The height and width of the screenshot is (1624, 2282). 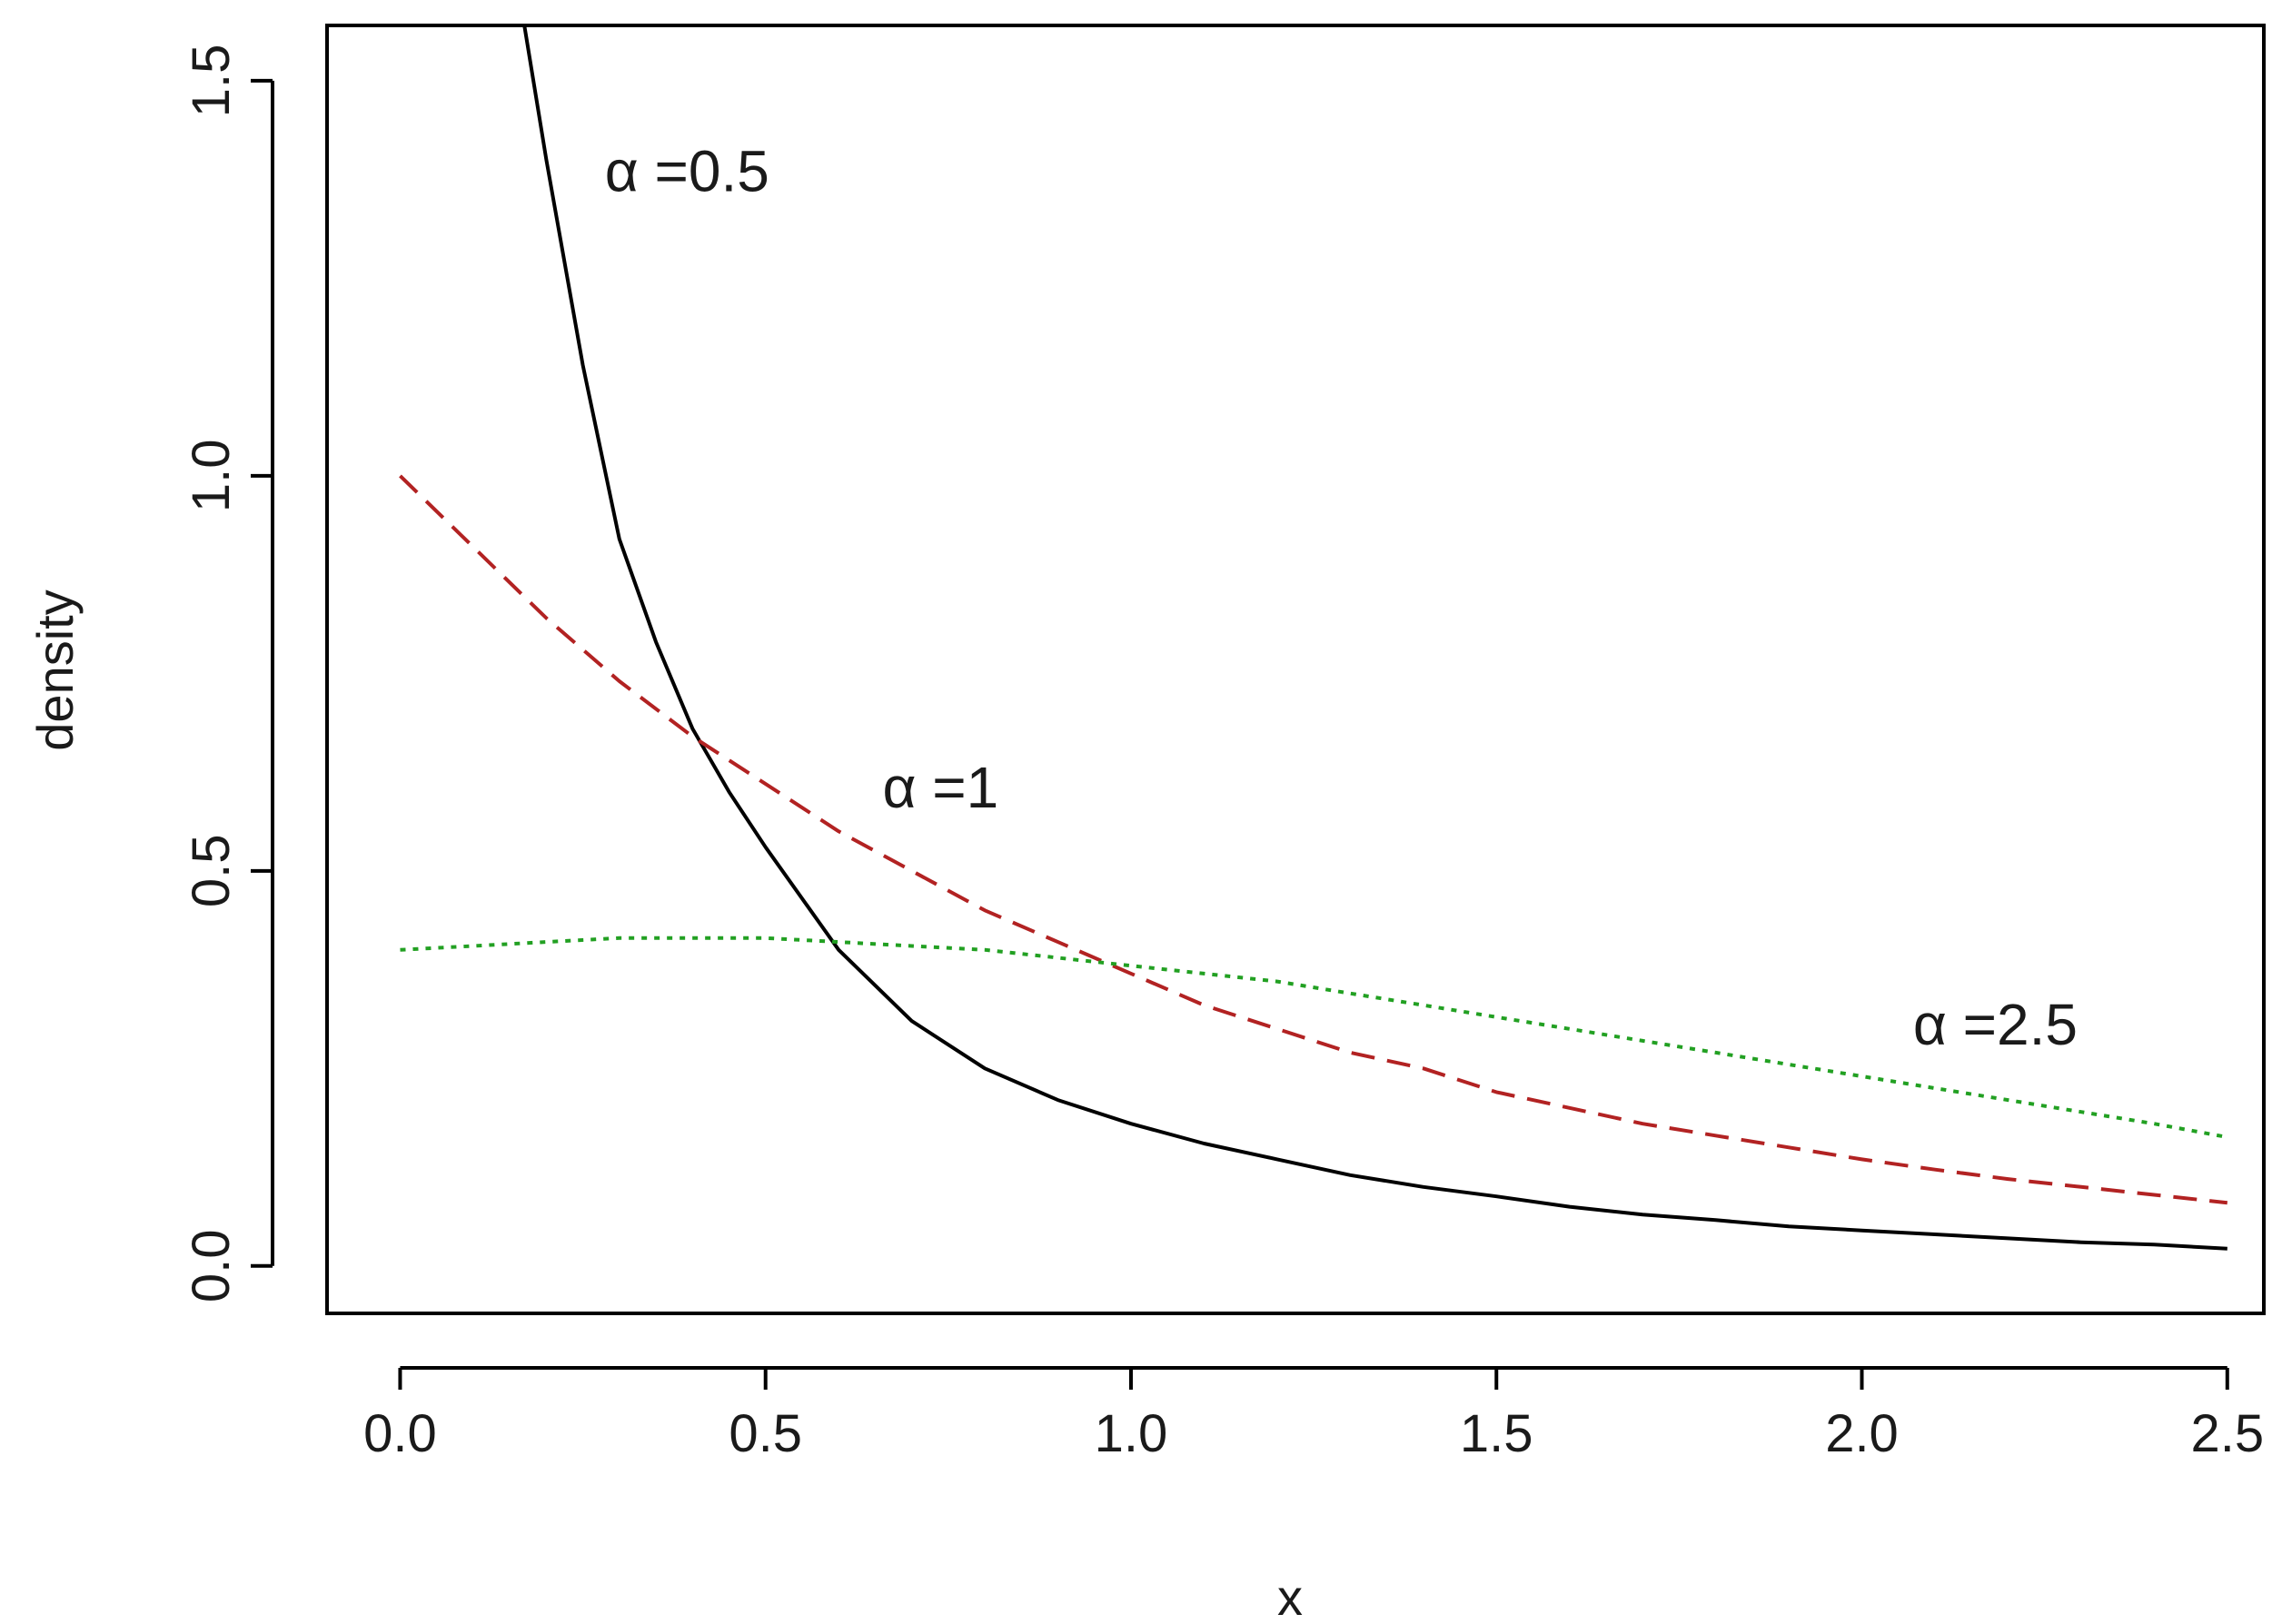 What do you see at coordinates (1131, 1433) in the screenshot?
I see `x-tick-label: 1.0` at bounding box center [1131, 1433].